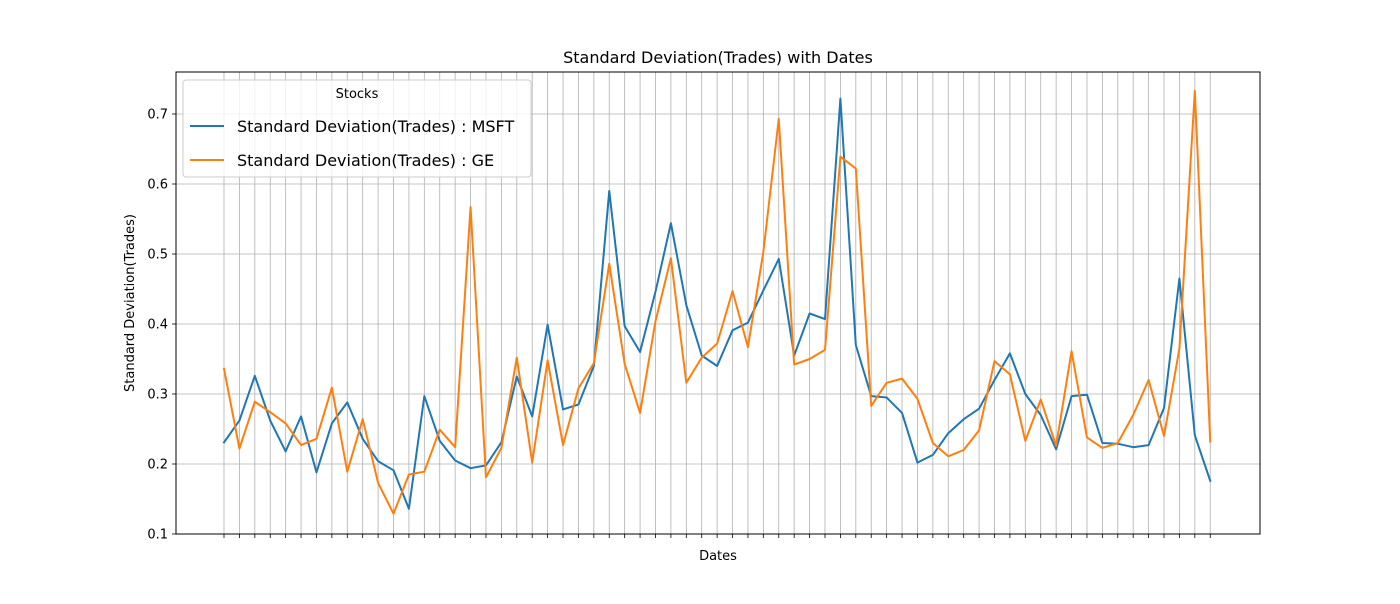 This screenshot has height=604, width=1400. I want to click on y-ticks: 0.1 0.2 0.3 0.4 0.5 0.6 0.7, so click(161, 325).